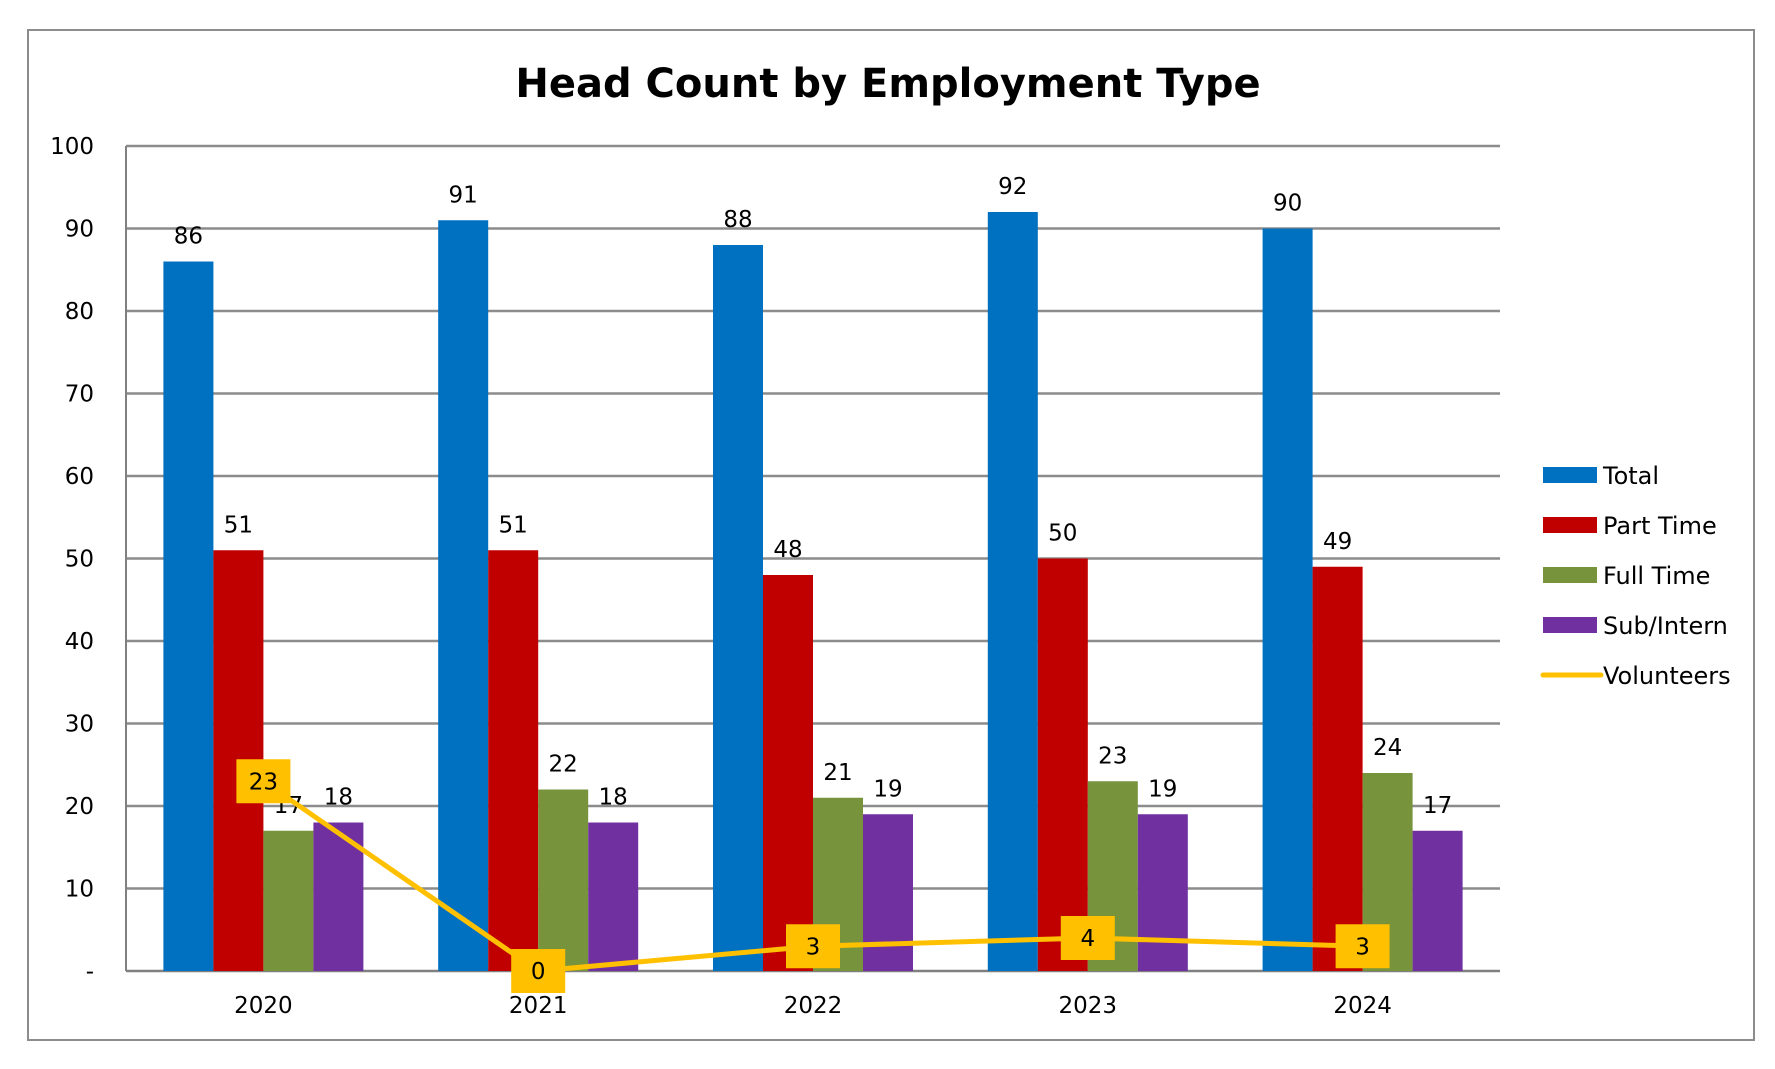 This screenshot has height=1069, width=1775. I want to click on data-label-total: 92, so click(1012, 187).